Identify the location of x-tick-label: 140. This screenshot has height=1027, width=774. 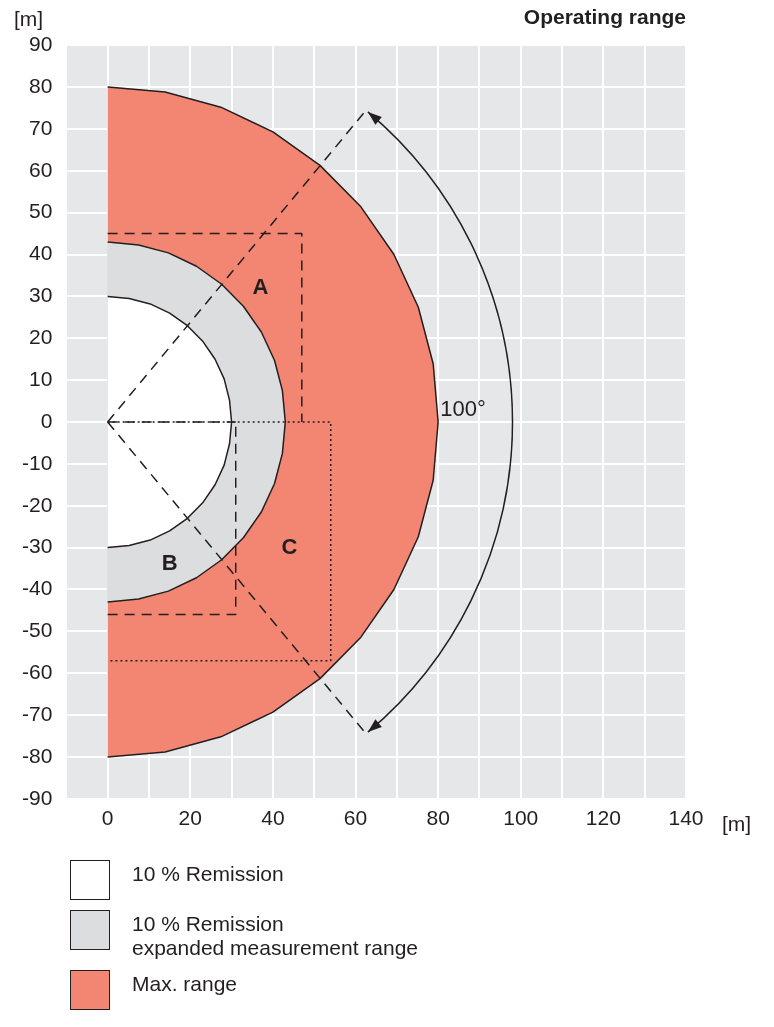
(686, 818).